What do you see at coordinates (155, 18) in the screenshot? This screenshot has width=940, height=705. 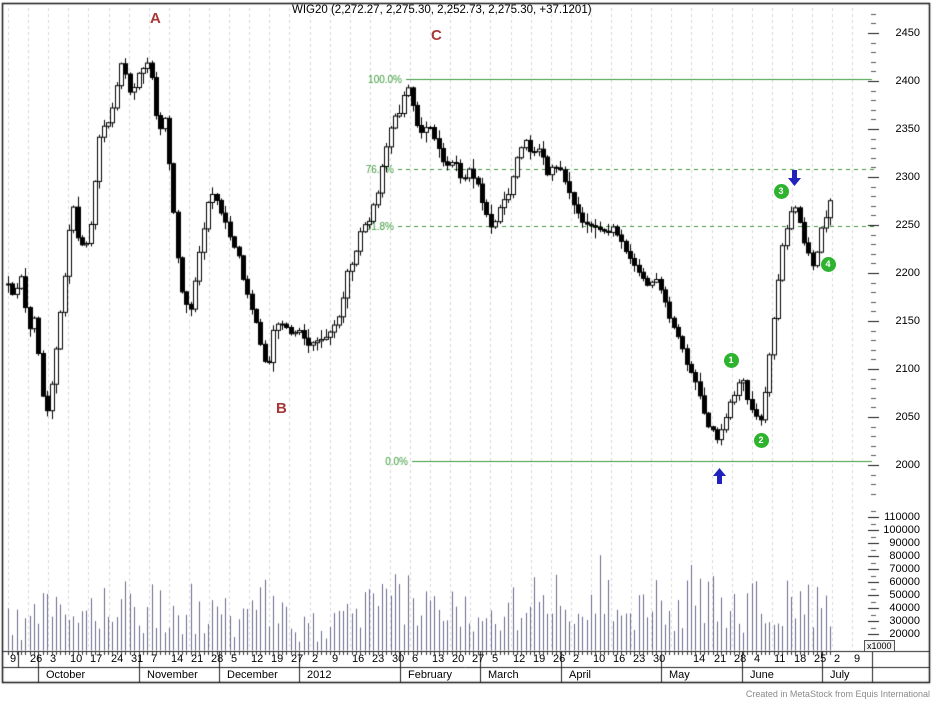 I see `elliott-label-a: A` at bounding box center [155, 18].